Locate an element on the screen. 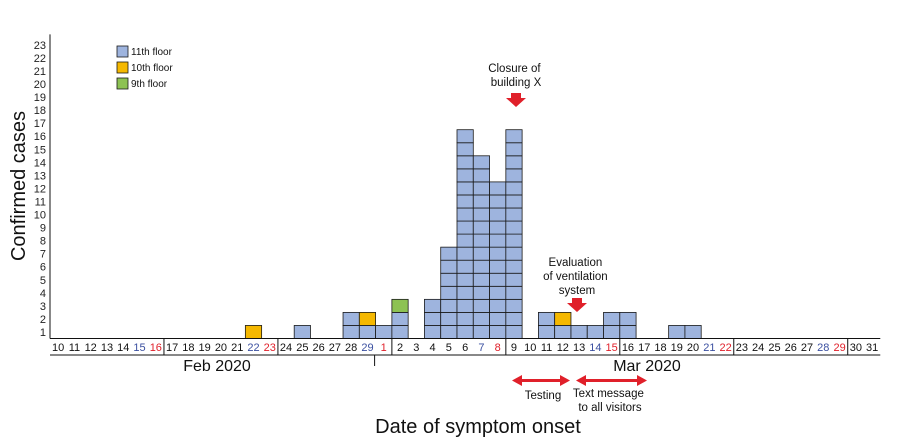  x-tick-label: 22 is located at coordinates (725, 348).